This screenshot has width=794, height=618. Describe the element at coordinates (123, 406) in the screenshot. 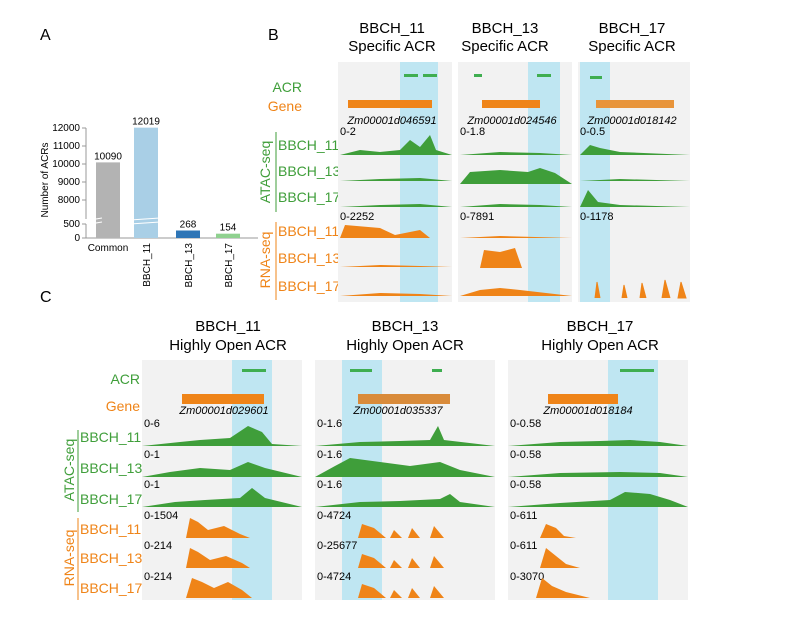

I see `track-label-gene: Gene` at that location.